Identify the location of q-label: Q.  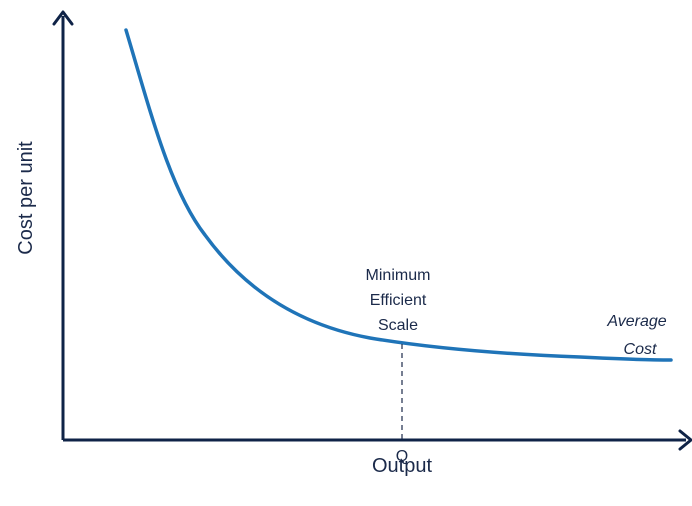
(402, 456).